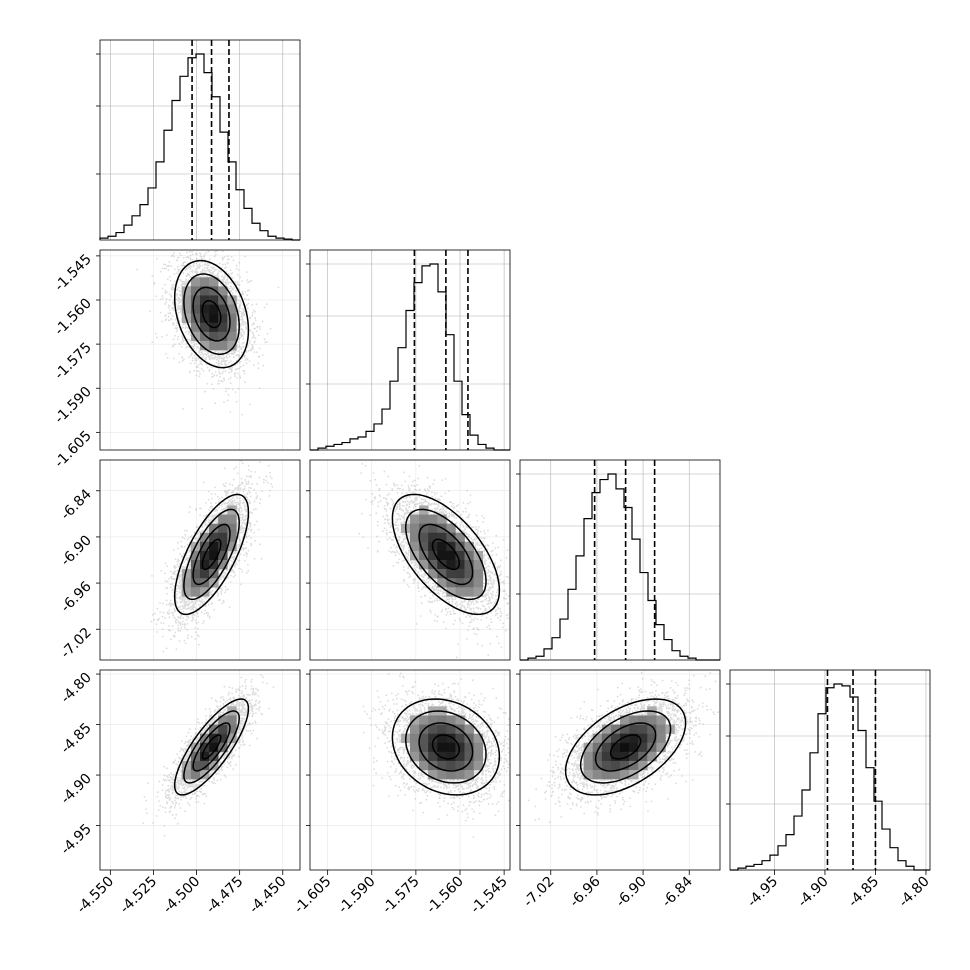 This screenshot has width=970, height=970. I want to click on x-tick-label: -1.590, so click(356, 895).